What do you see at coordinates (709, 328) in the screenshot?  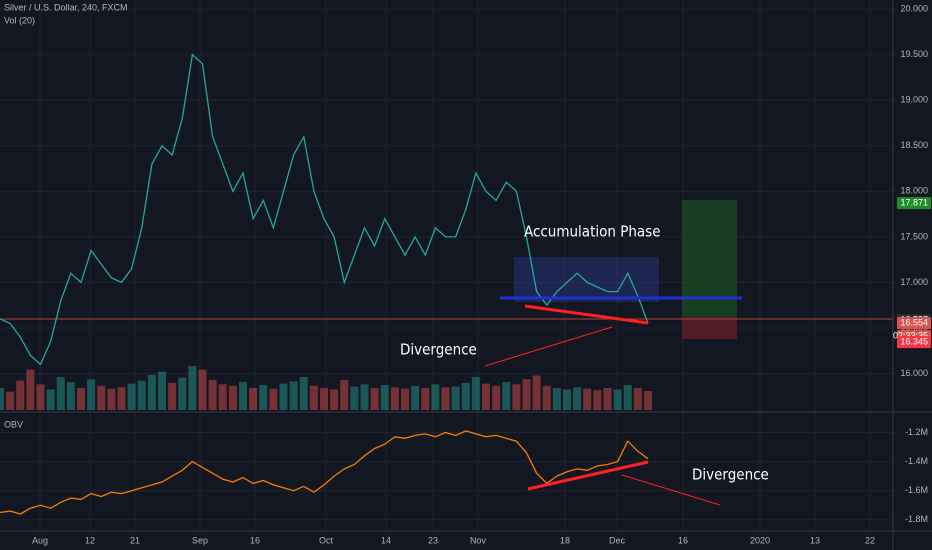 I see `stop-zone` at bounding box center [709, 328].